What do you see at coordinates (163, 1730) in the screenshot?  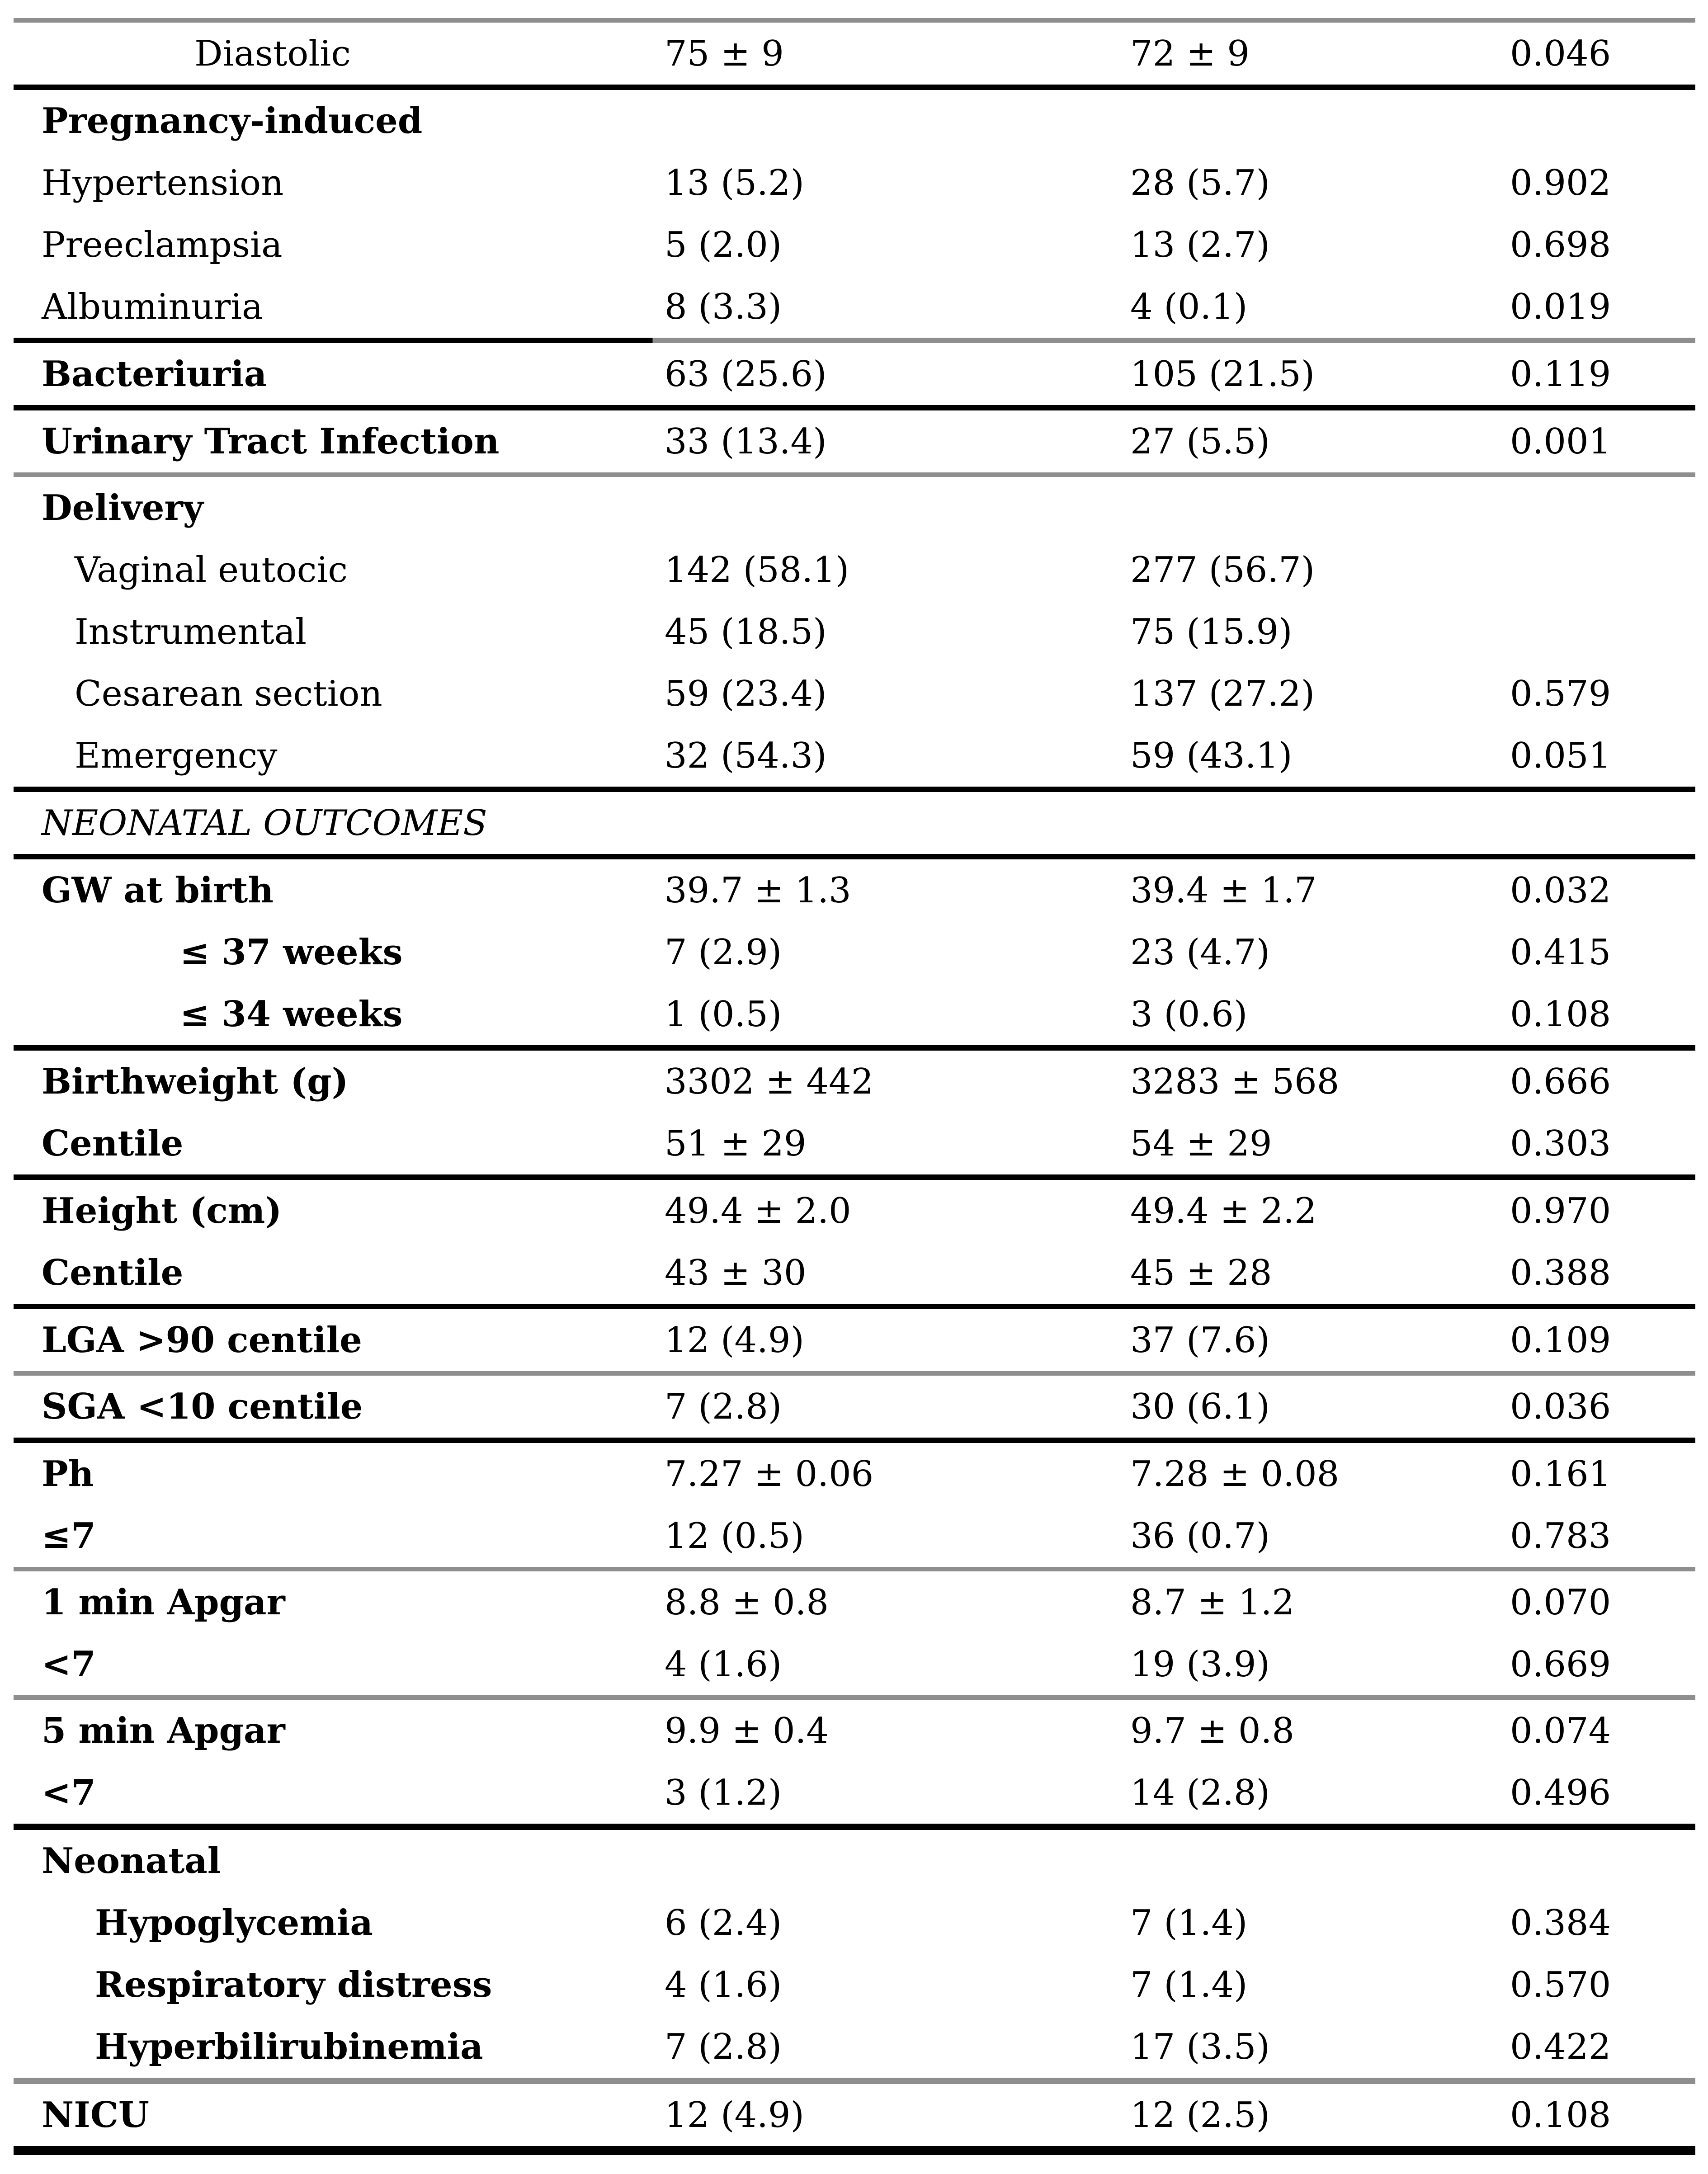 I see `row-label: 5 min Apgar` at bounding box center [163, 1730].